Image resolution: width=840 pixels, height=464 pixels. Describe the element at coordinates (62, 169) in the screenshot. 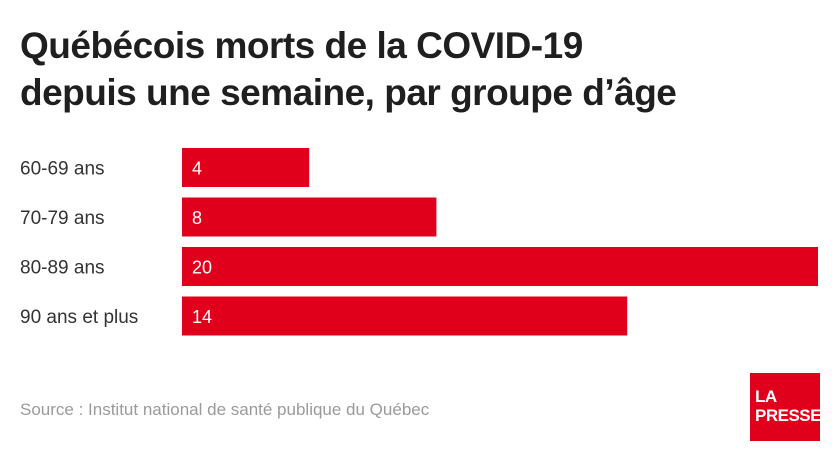

I see `category-label: 60-69 ans` at that location.